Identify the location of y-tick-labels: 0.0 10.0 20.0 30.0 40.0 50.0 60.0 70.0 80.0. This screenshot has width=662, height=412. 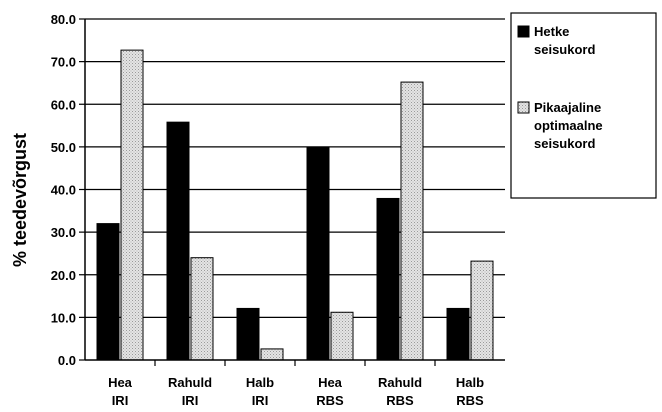
(63, 190).